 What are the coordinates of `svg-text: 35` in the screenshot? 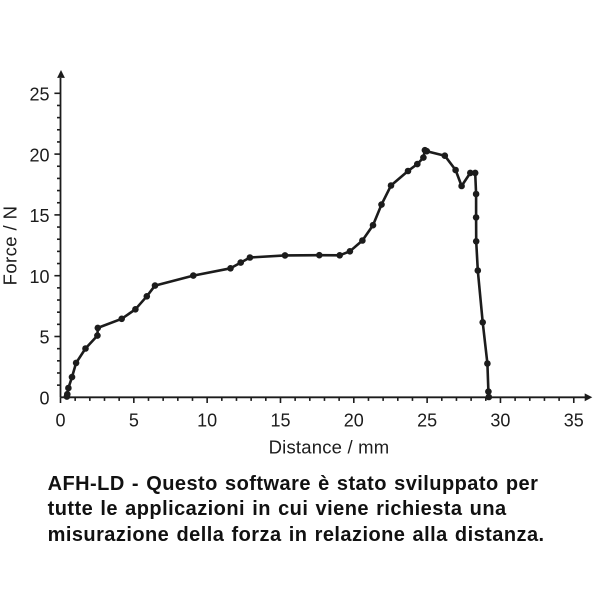 It's located at (574, 421).